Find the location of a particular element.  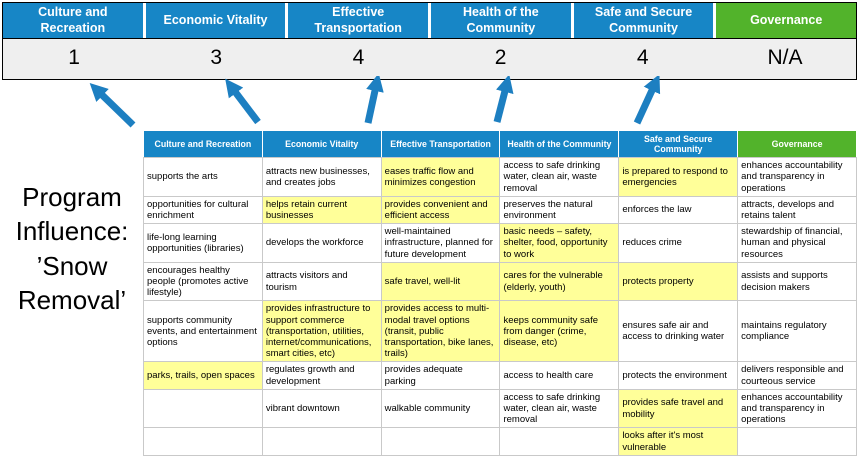

arrows-overlay is located at coordinates (375, 102).